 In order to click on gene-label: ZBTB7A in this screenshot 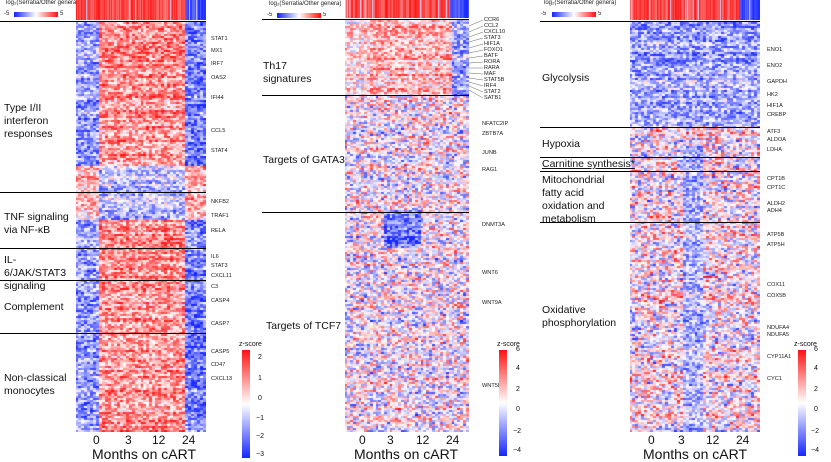, I will do `click(493, 134)`.